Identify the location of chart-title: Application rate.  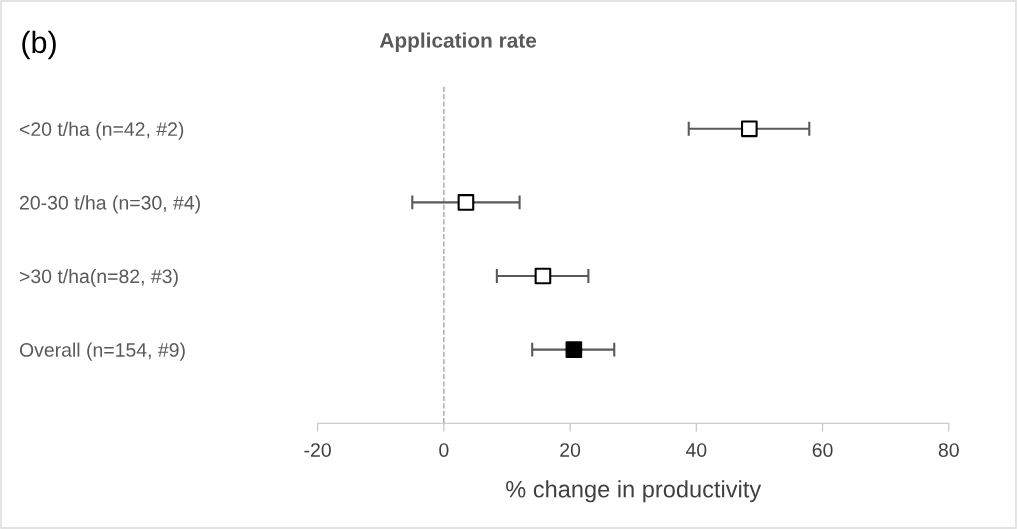
(458, 42).